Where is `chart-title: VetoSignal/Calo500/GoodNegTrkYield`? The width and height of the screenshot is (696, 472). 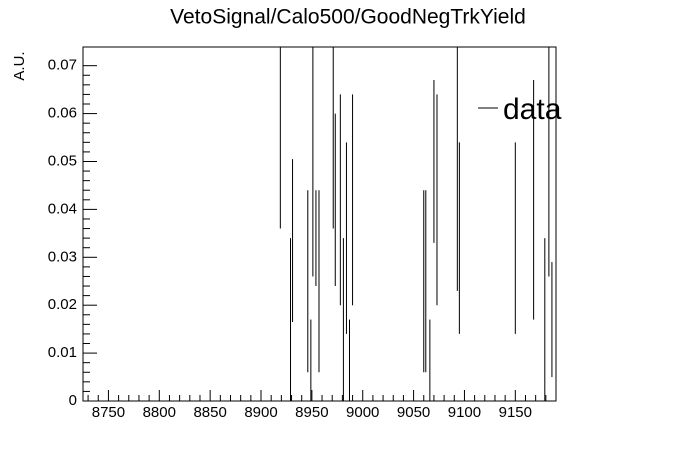 chart-title: VetoSignal/Calo500/GoodNegTrkYield is located at coordinates (348, 17).